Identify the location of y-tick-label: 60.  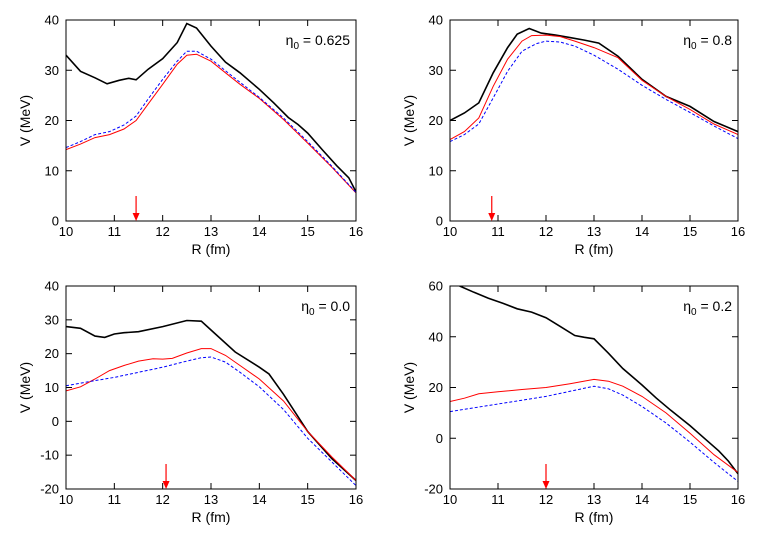
(436, 286).